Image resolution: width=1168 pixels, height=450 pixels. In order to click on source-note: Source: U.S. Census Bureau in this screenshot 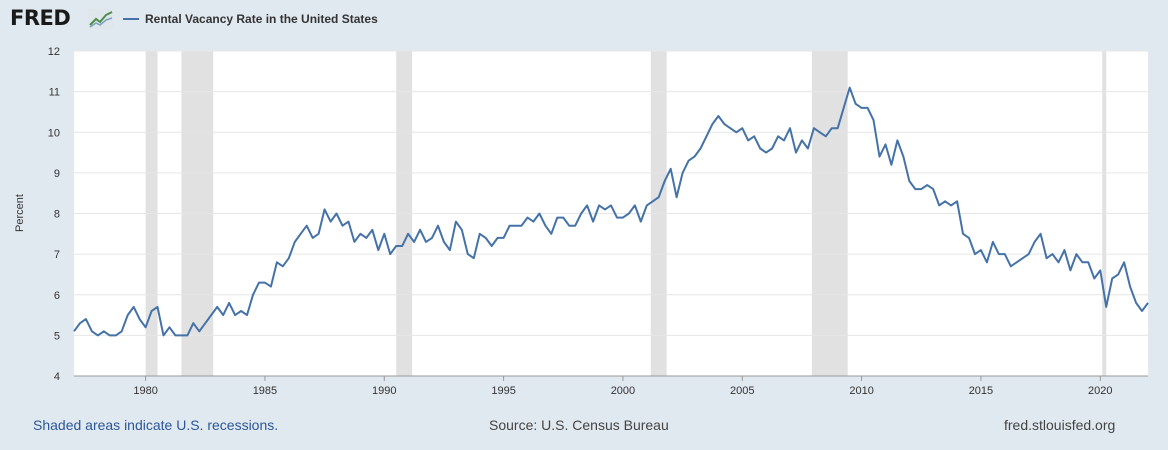, I will do `click(579, 425)`.